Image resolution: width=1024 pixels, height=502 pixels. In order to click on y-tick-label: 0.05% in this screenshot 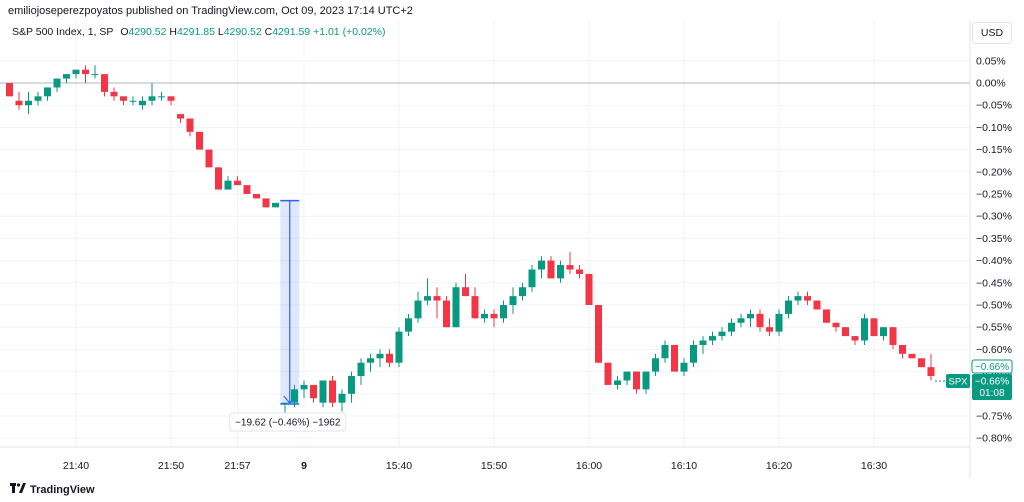, I will do `click(991, 61)`.